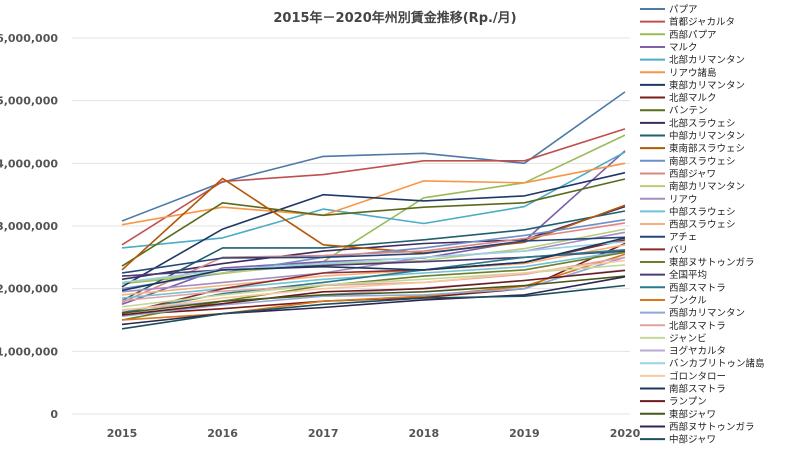 The height and width of the screenshot is (450, 800). What do you see at coordinates (702, 212) in the screenshot?
I see `legend-entry-label: 中部スラウェシ` at bounding box center [702, 212].